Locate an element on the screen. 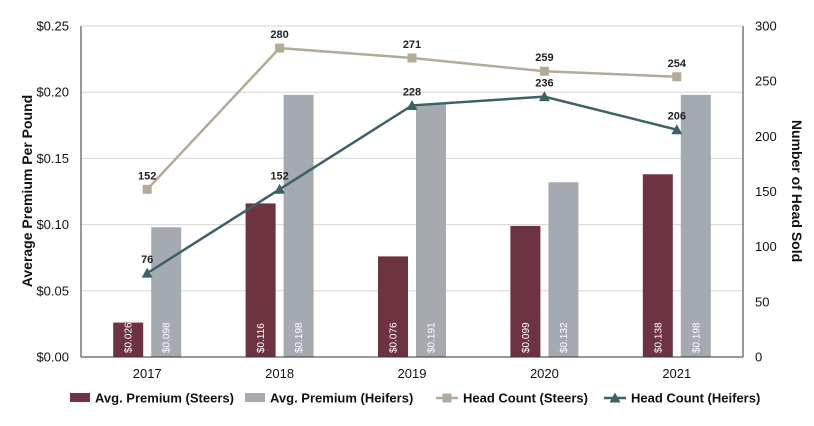 The width and height of the screenshot is (814, 426). y2-tick-label: 0 is located at coordinates (758, 357).